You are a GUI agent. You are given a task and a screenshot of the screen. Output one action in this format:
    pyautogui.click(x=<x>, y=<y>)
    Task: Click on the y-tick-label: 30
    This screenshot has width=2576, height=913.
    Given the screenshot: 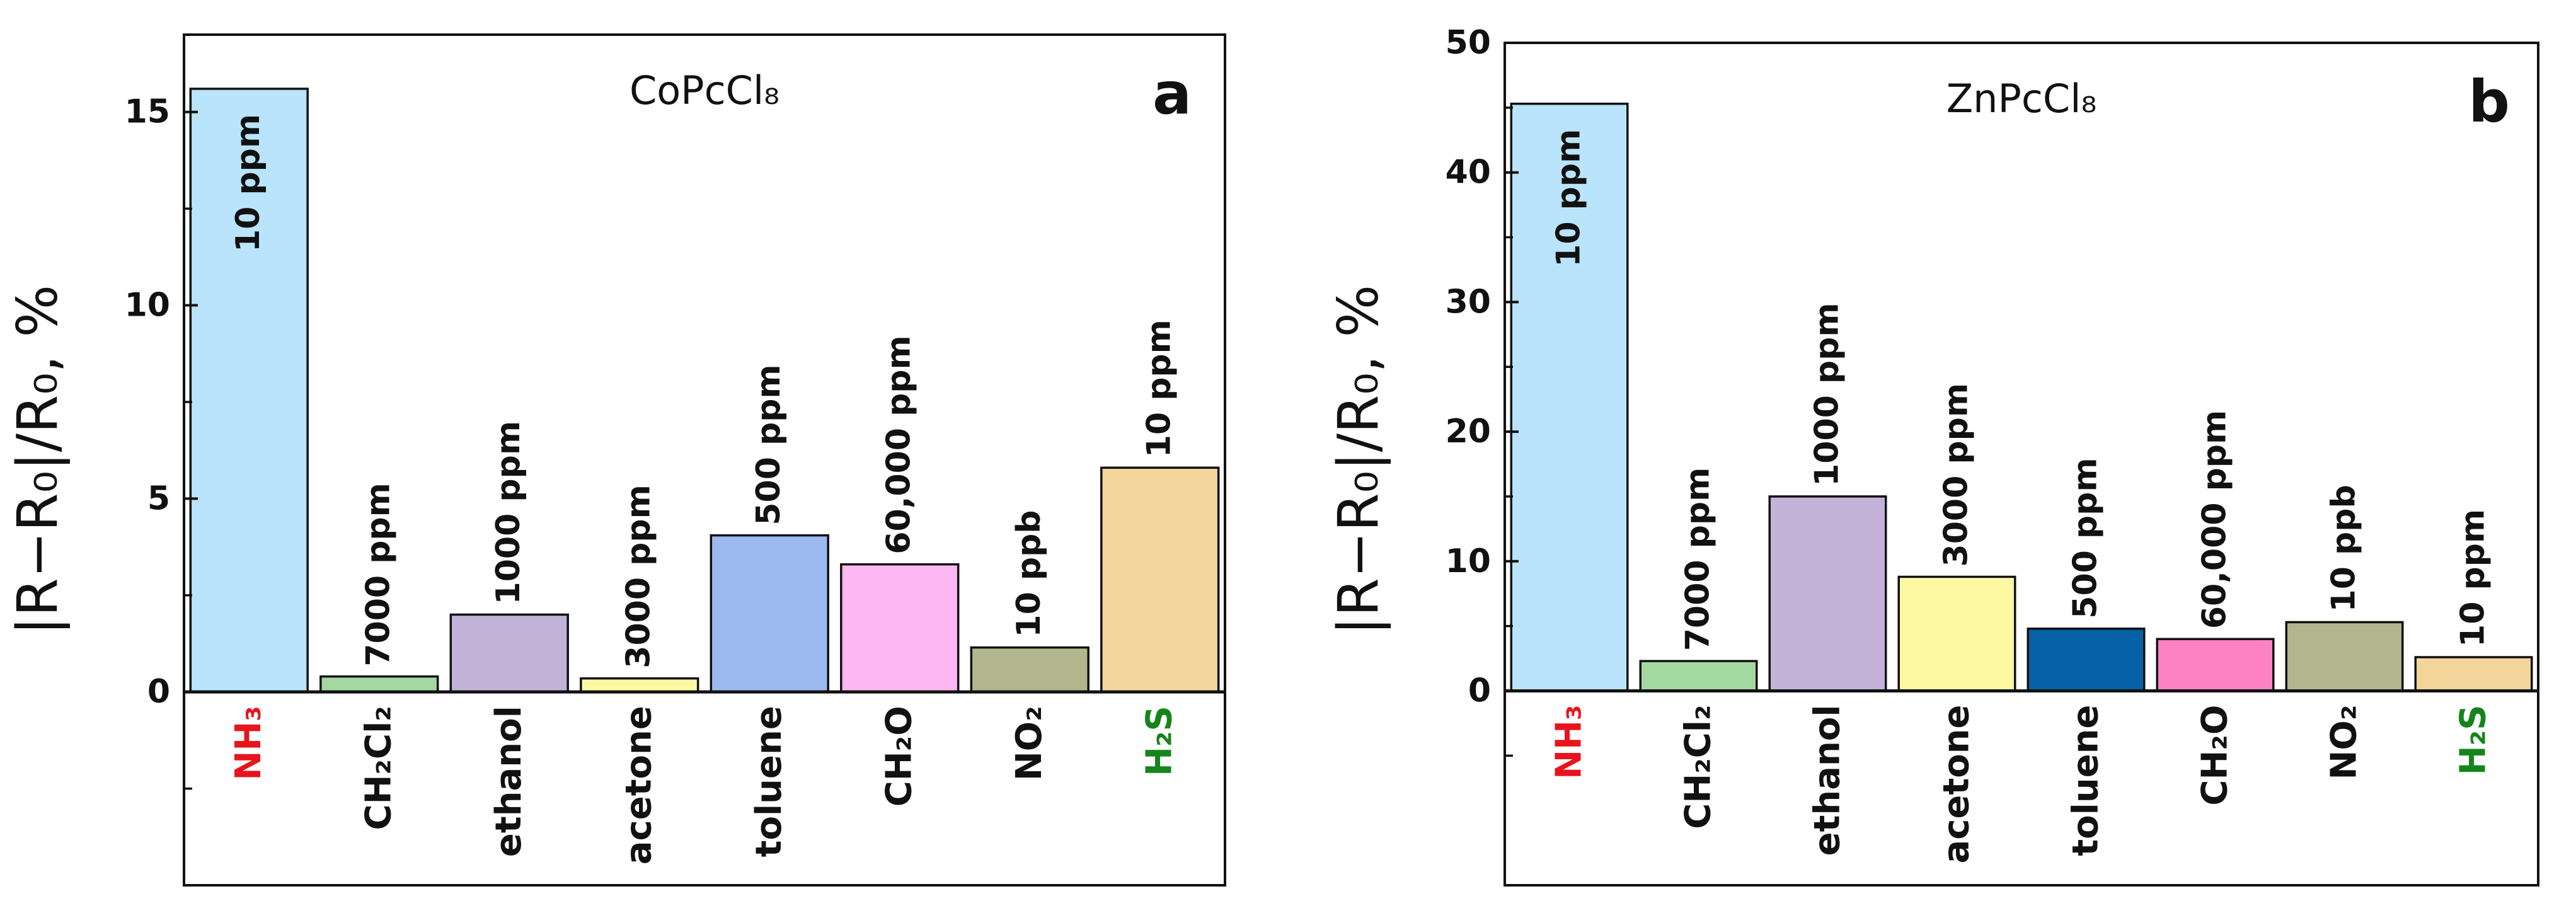 What is the action you would take?
    pyautogui.click(x=1468, y=302)
    